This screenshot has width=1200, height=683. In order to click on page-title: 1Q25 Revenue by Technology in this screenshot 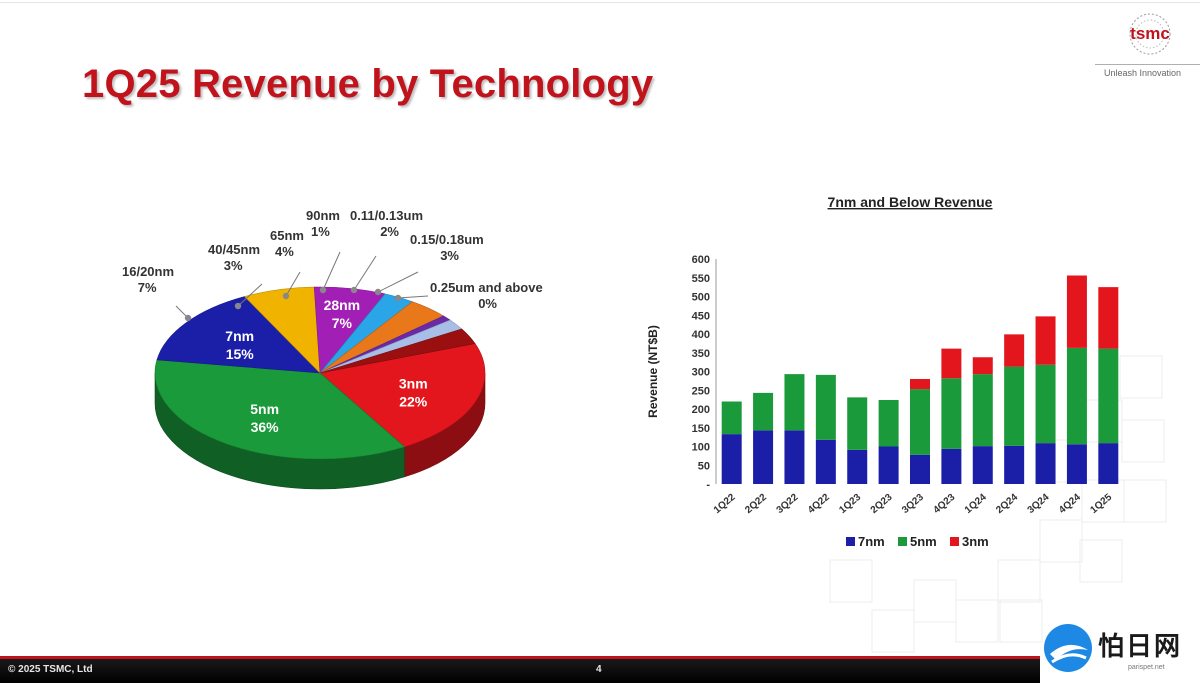, I will do `click(368, 84)`.